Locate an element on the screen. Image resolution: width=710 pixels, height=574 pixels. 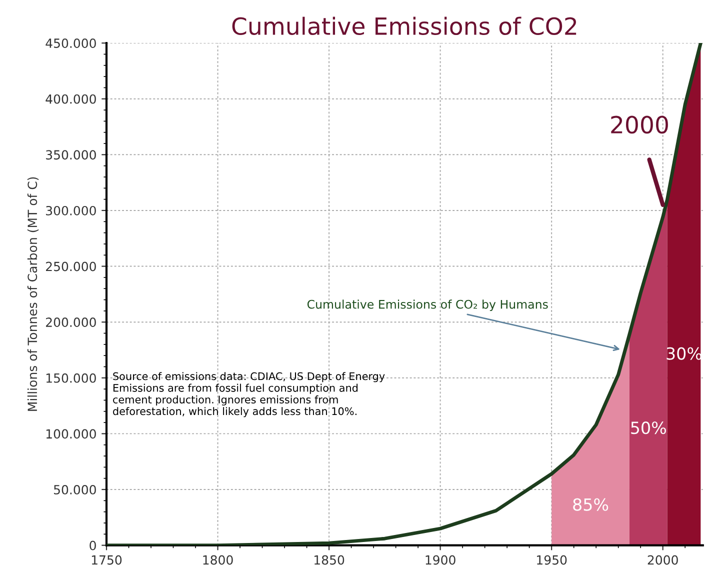
y-tick-label: 0 is located at coordinates (93, 545).